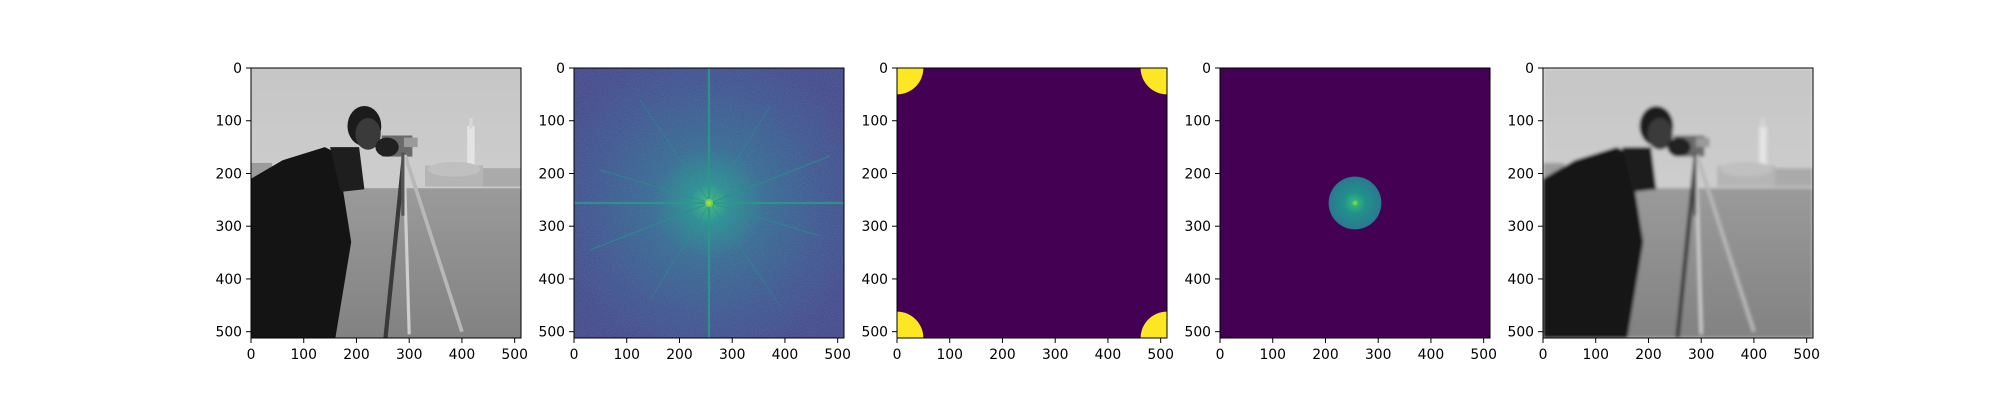  I want to click on mask-heatmap, so click(1032, 203).